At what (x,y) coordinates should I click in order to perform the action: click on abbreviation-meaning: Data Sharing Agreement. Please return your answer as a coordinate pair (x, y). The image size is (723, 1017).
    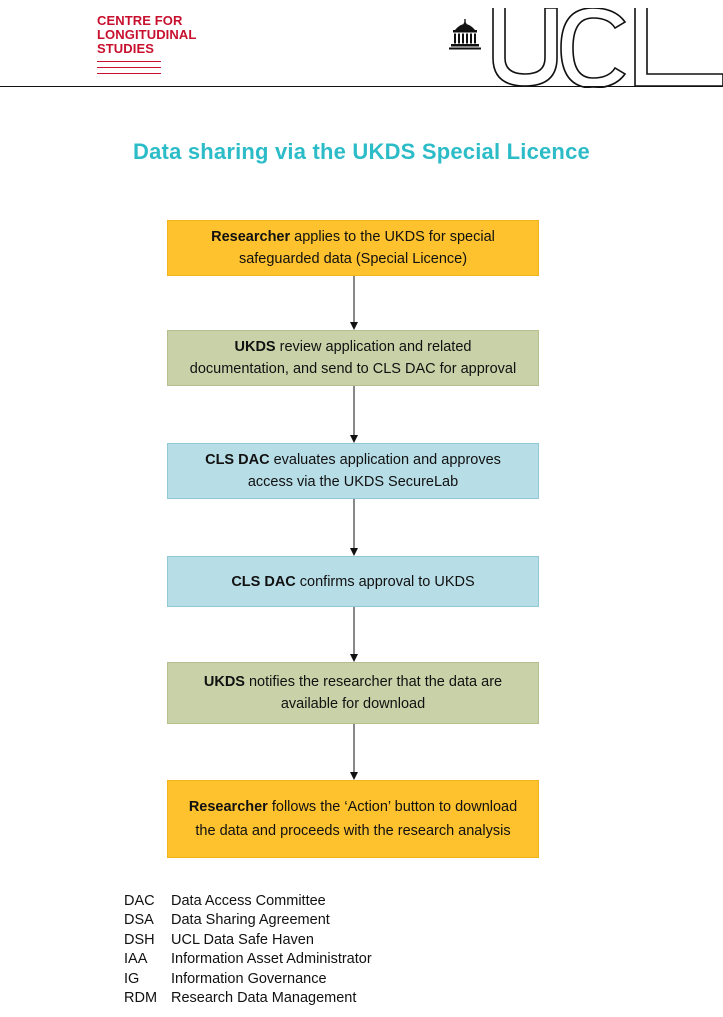
    Looking at the image, I should click on (250, 920).